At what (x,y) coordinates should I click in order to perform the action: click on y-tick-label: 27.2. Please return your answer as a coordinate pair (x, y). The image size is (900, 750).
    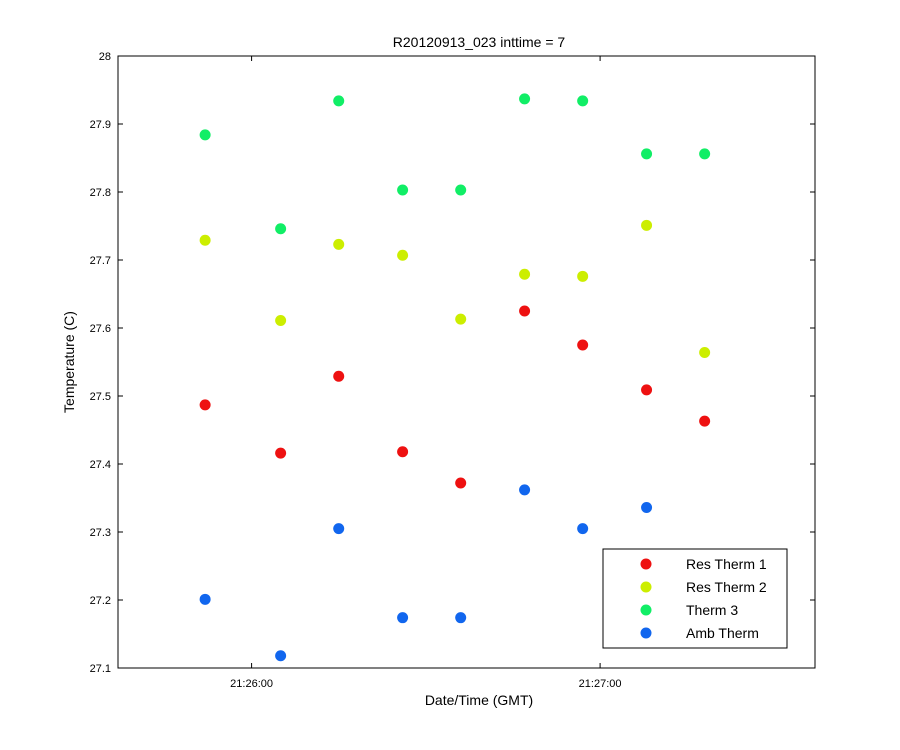
    Looking at the image, I should click on (100, 601).